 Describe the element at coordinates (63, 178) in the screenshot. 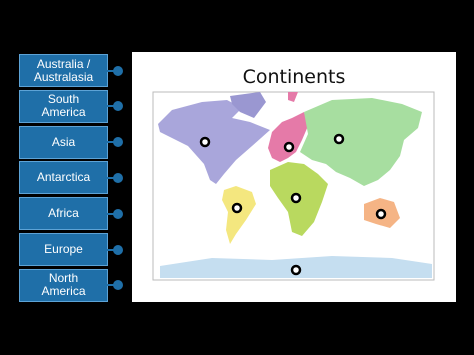

I see `label-card: Antarctica` at that location.